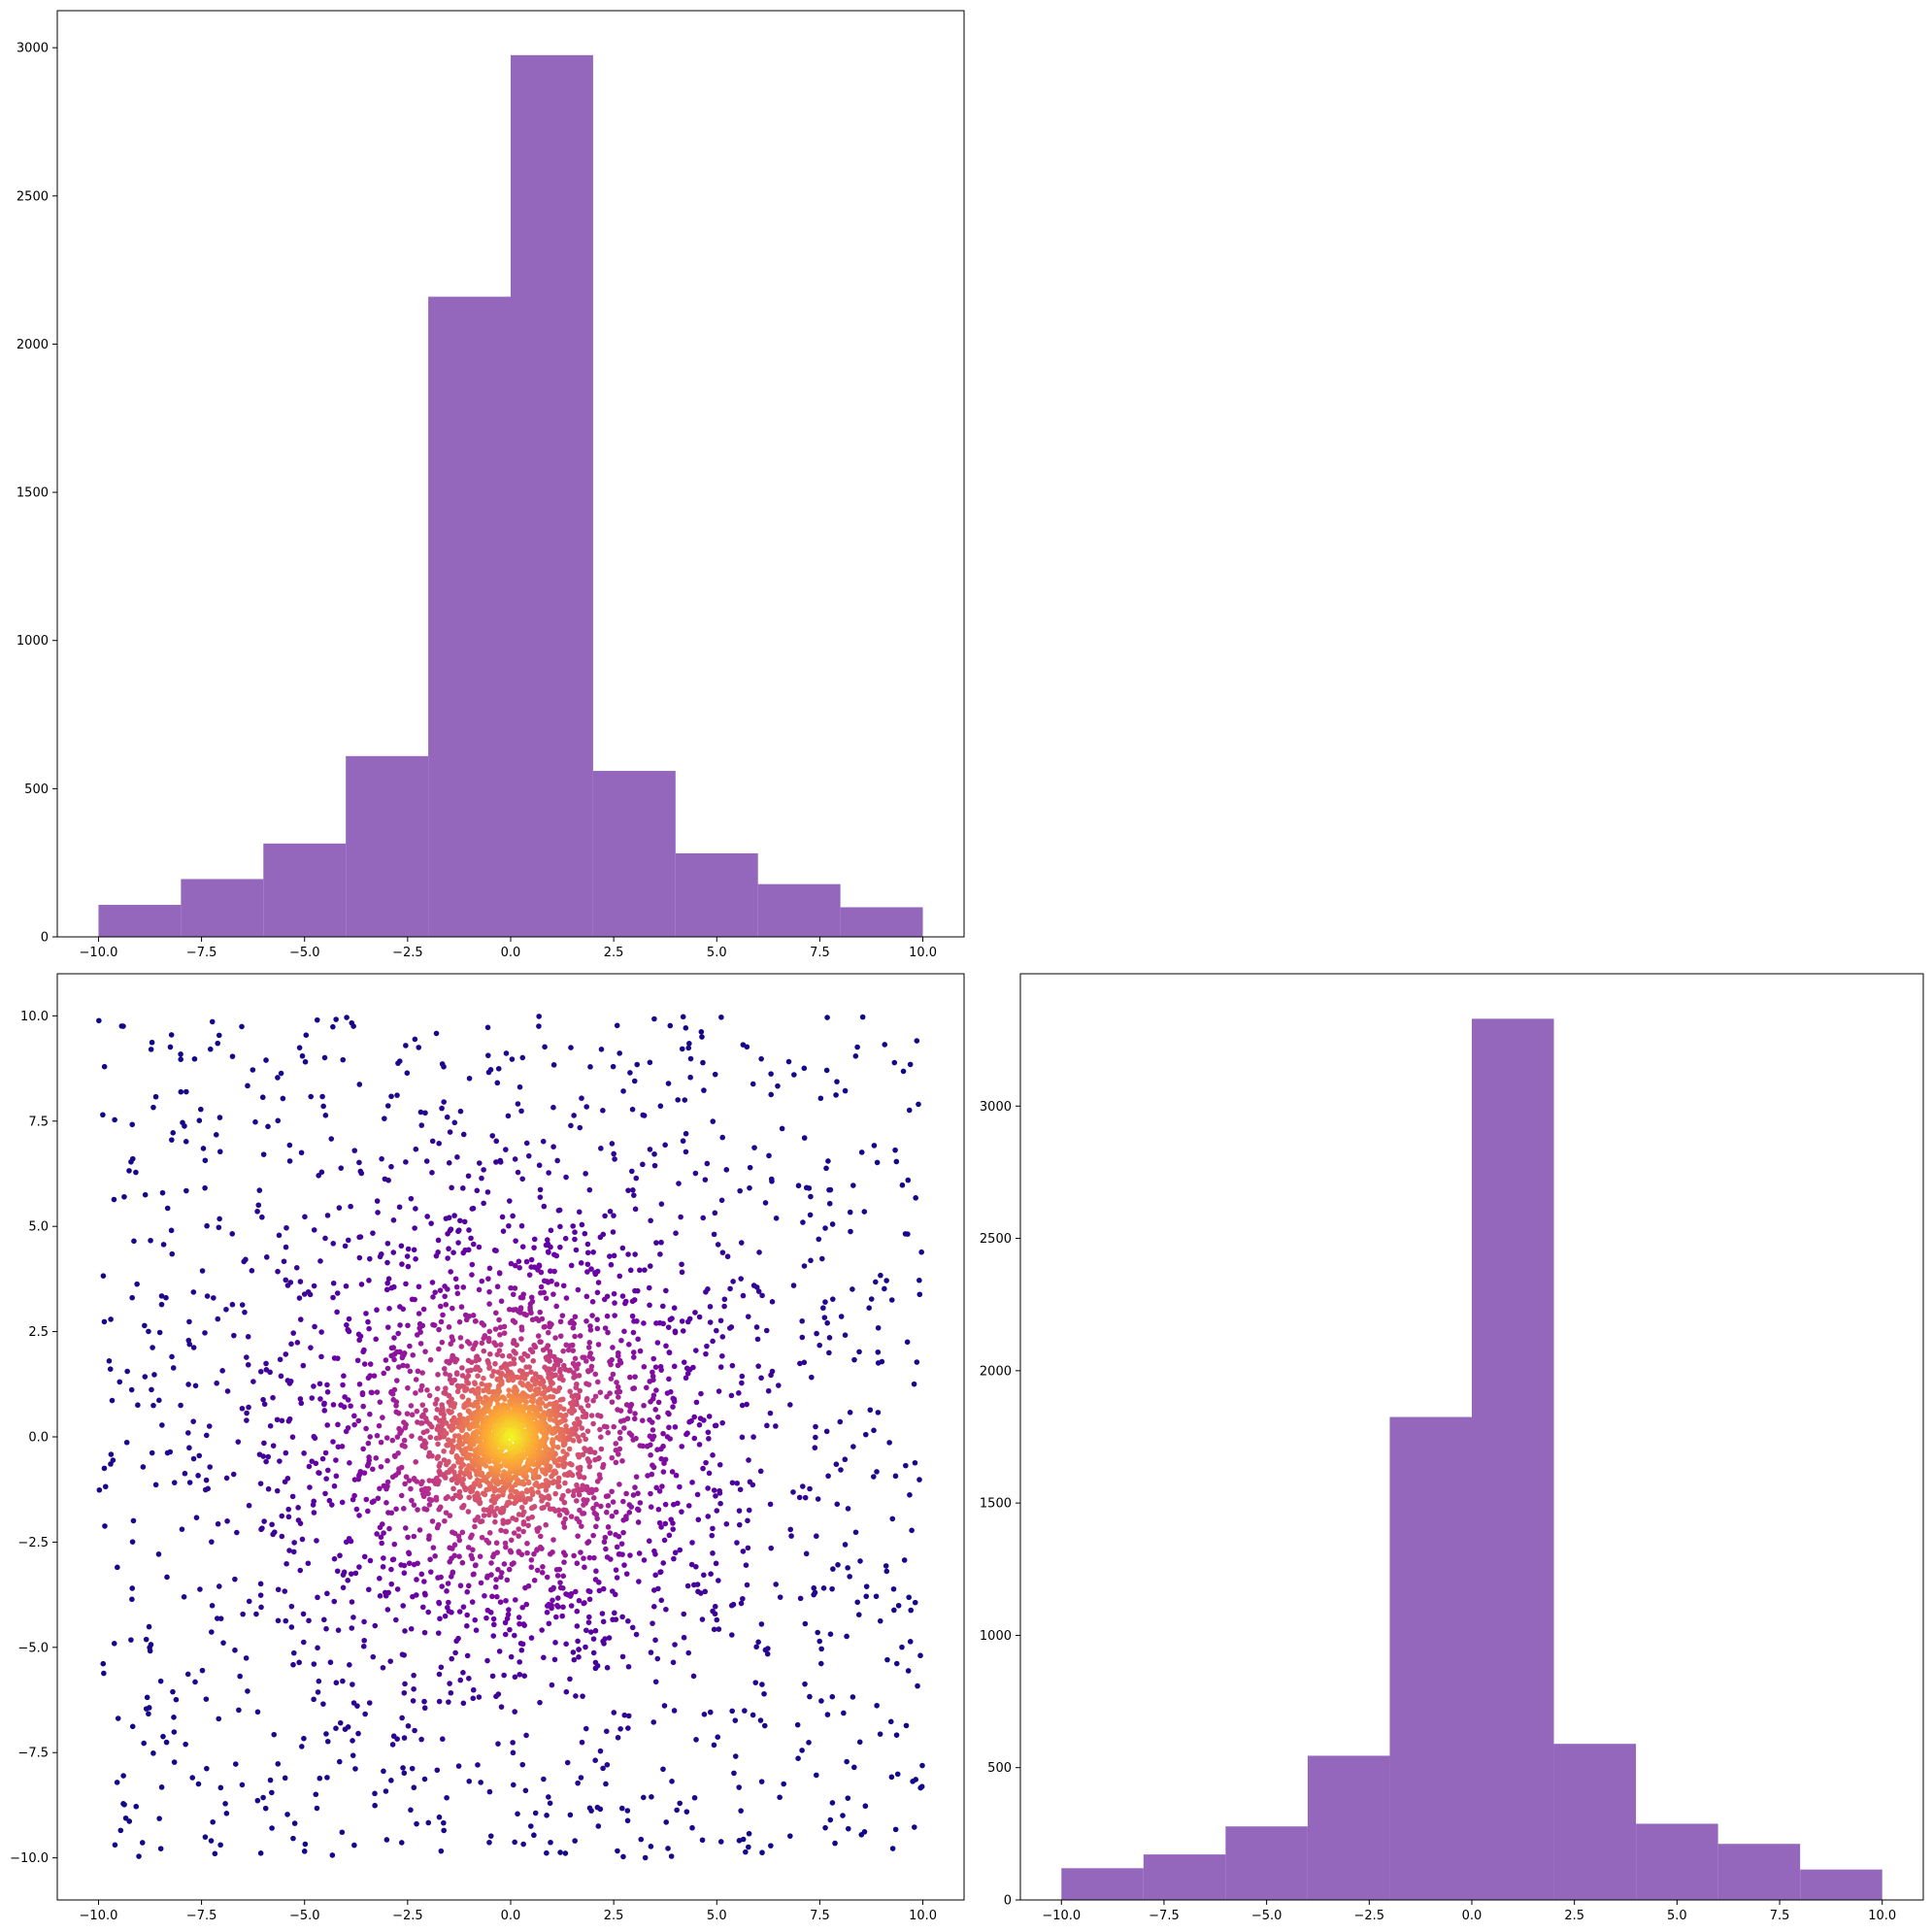 The width and height of the screenshot is (1932, 1932). Describe the element at coordinates (1882, 1916) in the screenshot. I see `x-tick-label: 10.0` at that location.